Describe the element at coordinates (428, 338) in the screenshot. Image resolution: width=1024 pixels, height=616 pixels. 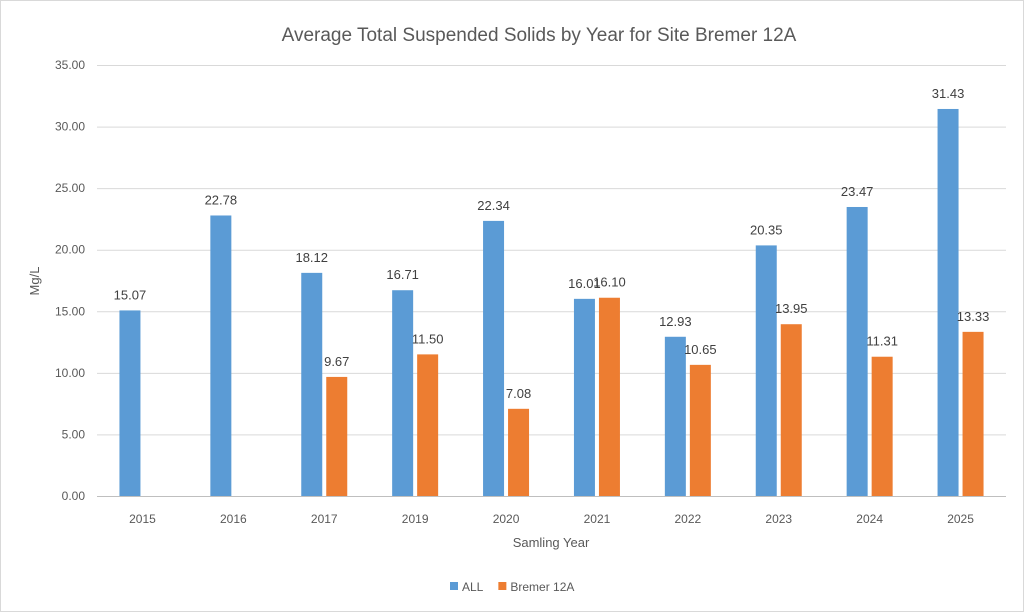
I see `data-label: 11.50` at that location.